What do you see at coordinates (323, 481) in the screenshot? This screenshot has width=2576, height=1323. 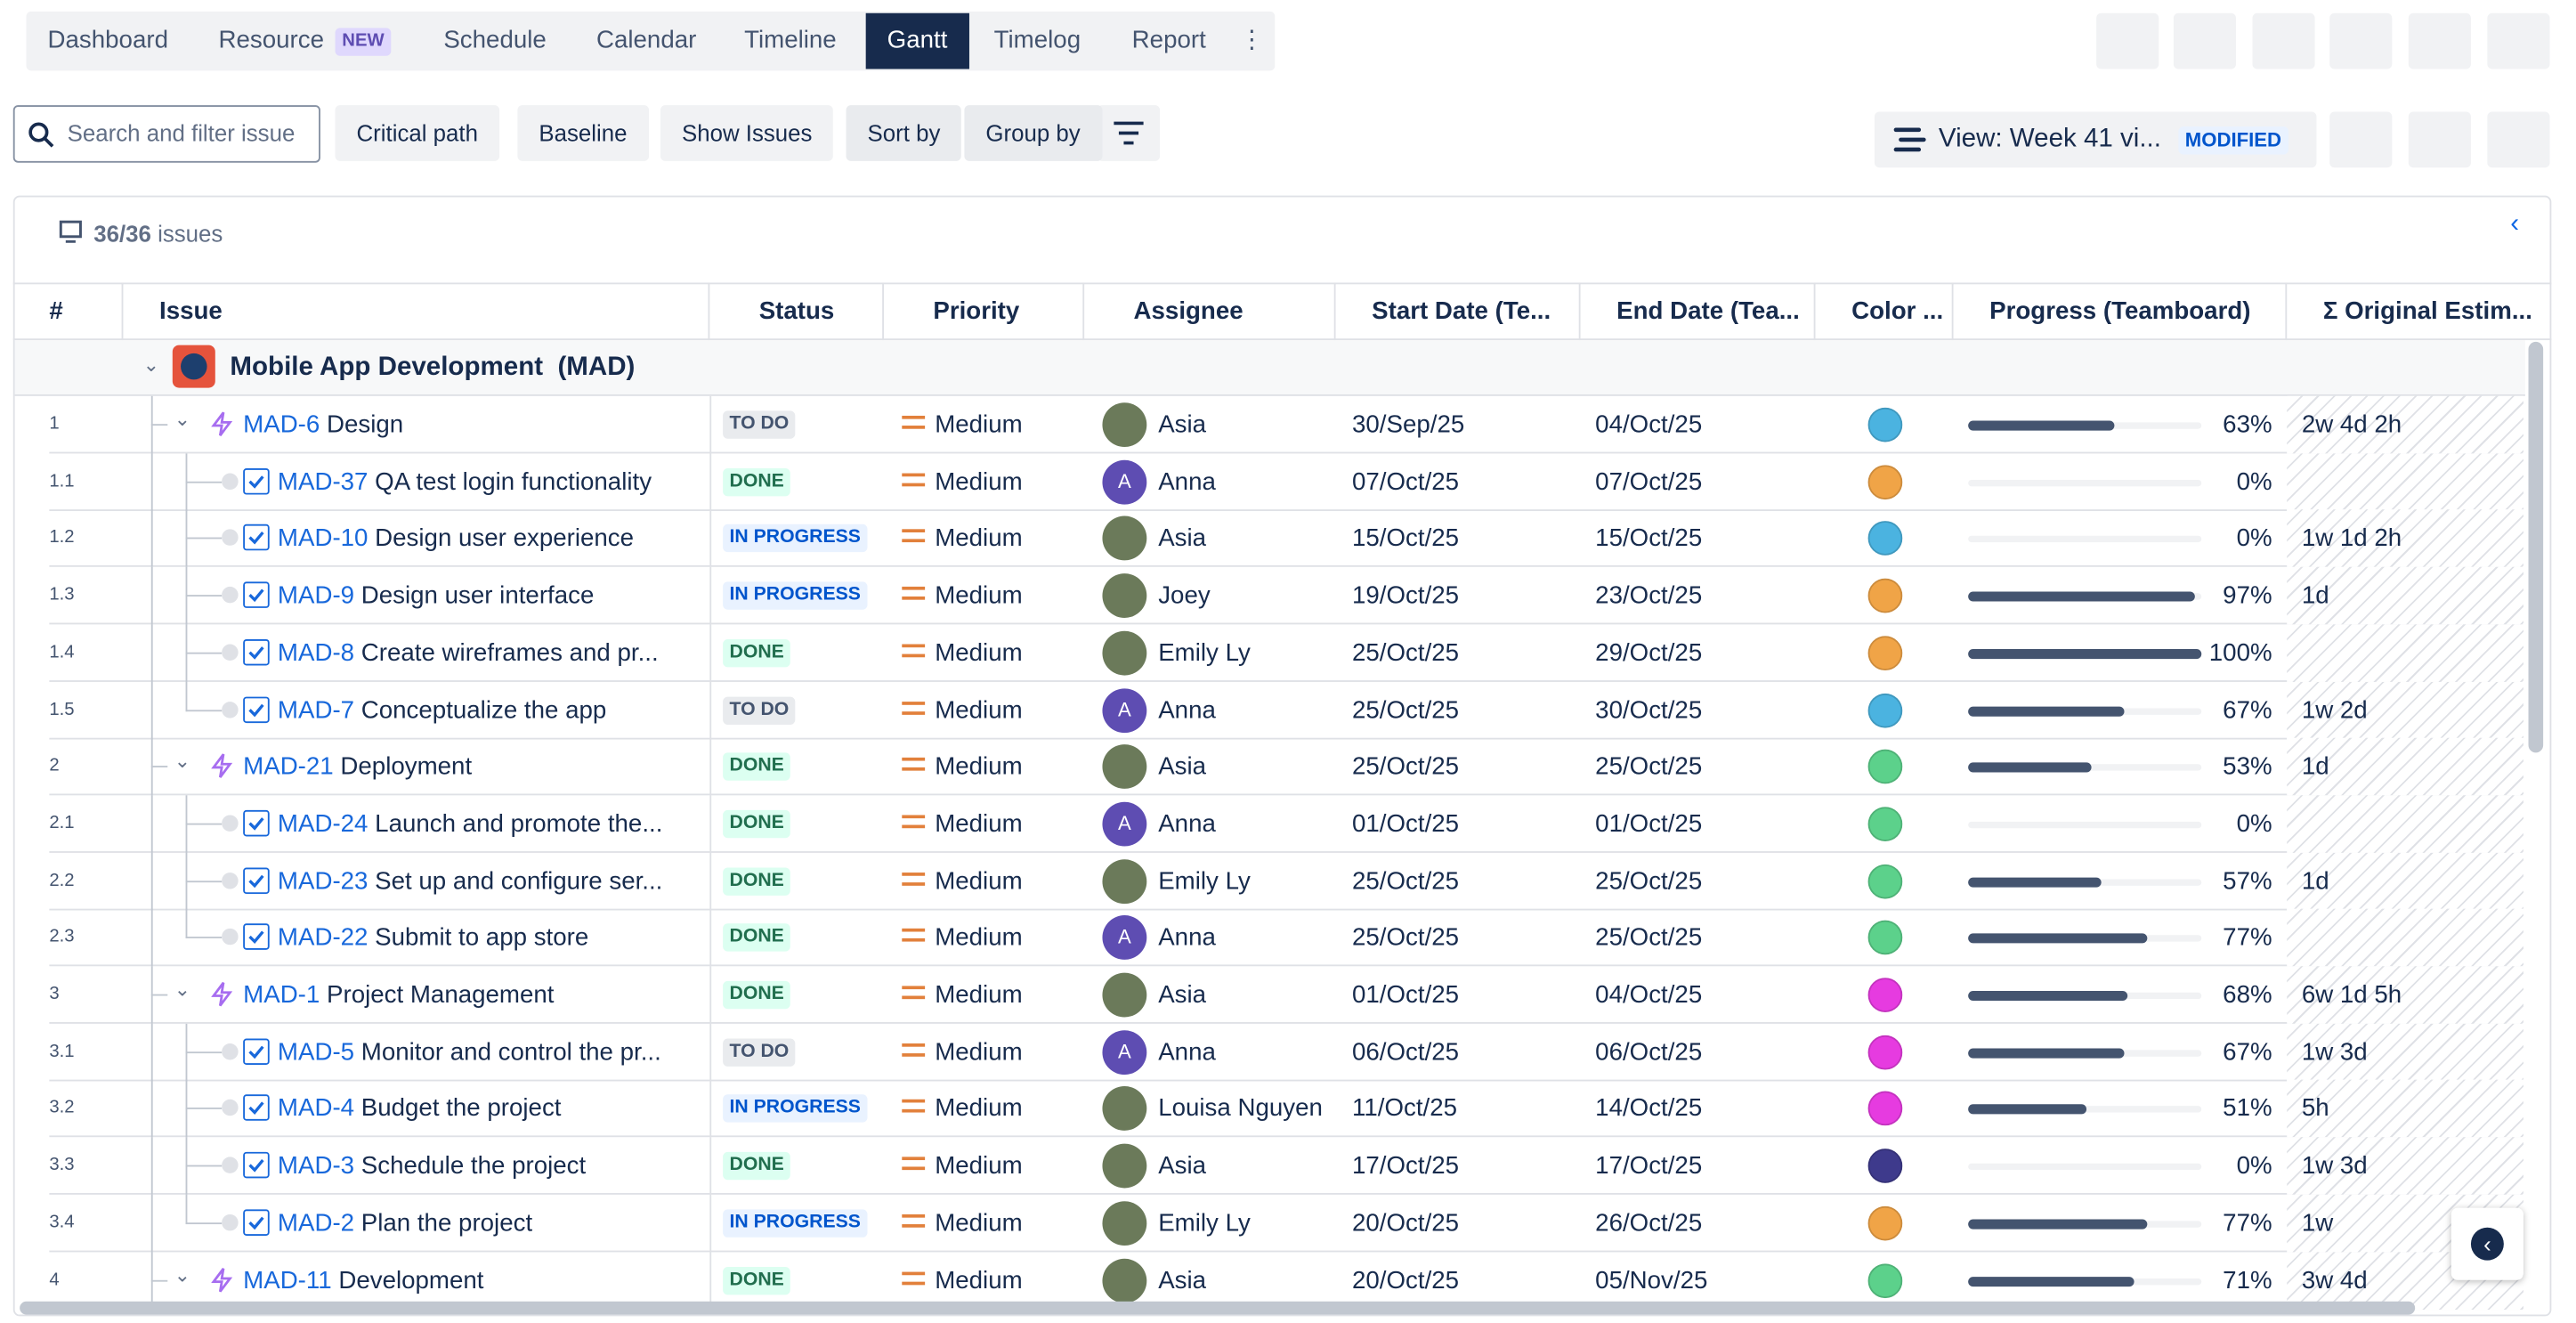 I see `issue-key: MAD-37` at bounding box center [323, 481].